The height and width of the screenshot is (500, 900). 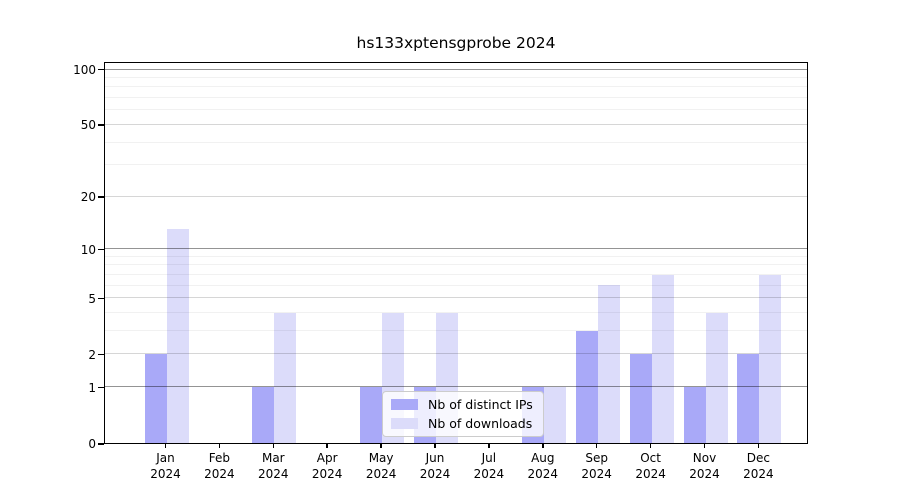 I want to click on legend-swatch-distinct-ips, so click(x=404, y=404).